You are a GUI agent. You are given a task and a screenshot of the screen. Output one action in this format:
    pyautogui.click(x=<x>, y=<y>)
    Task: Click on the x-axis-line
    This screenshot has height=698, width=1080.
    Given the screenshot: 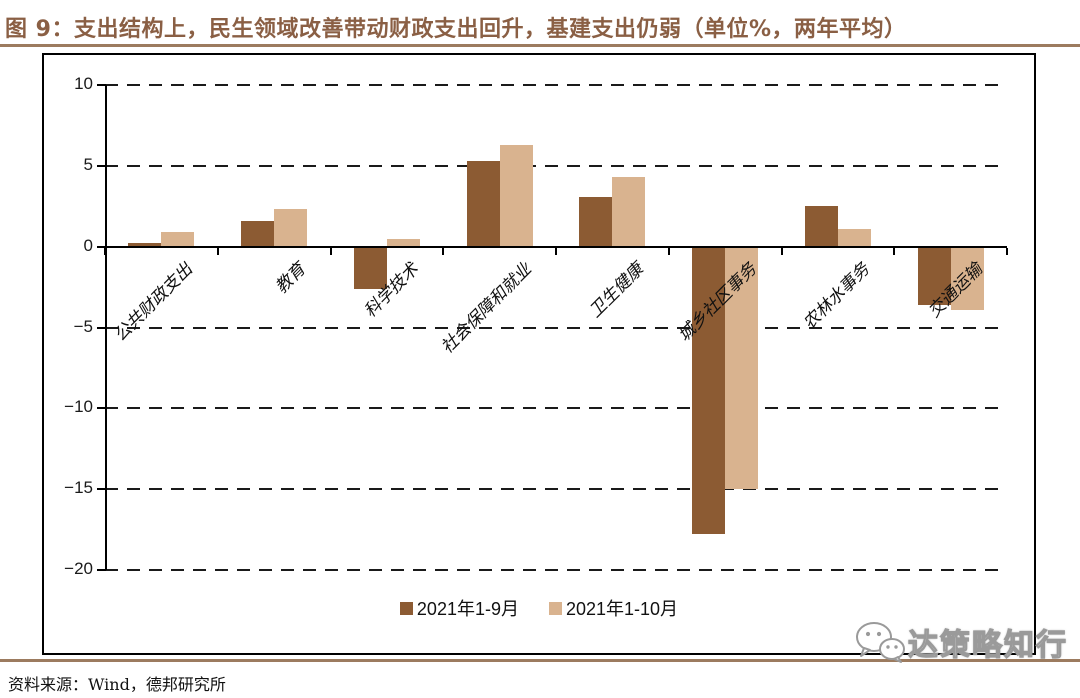 What is the action you would take?
    pyautogui.click(x=556, y=246)
    